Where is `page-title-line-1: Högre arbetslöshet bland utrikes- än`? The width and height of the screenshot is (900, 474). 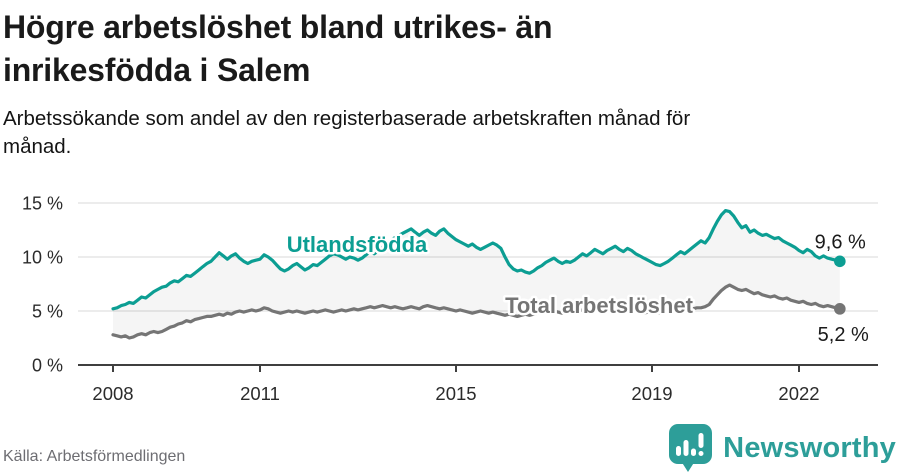 page-title-line-1: Högre arbetslöshet bland utrikes- än is located at coordinates (278, 27).